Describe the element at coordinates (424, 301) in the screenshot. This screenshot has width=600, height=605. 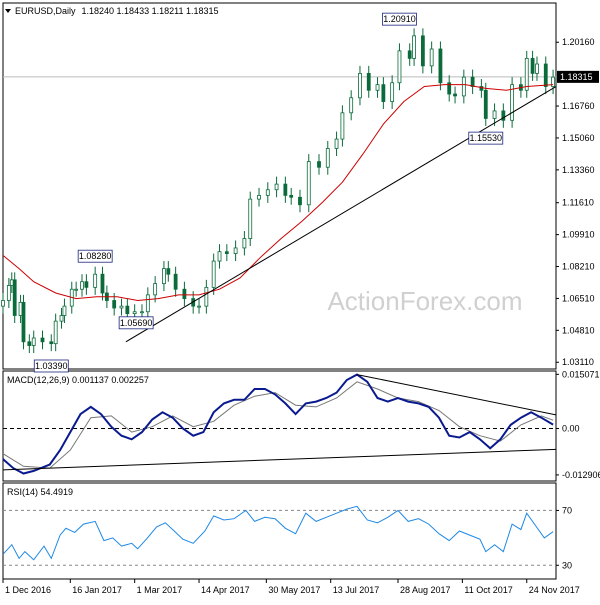
I see `watermark: ActionForex.com` at that location.